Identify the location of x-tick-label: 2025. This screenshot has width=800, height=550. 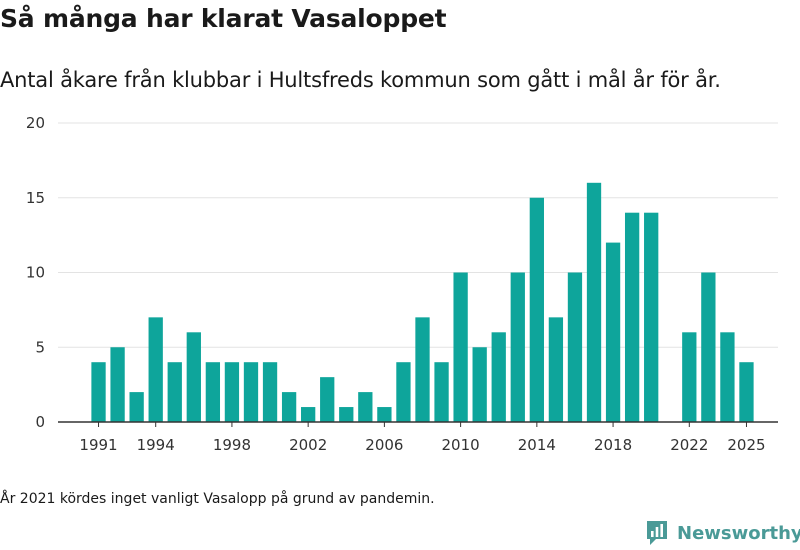
(746, 445).